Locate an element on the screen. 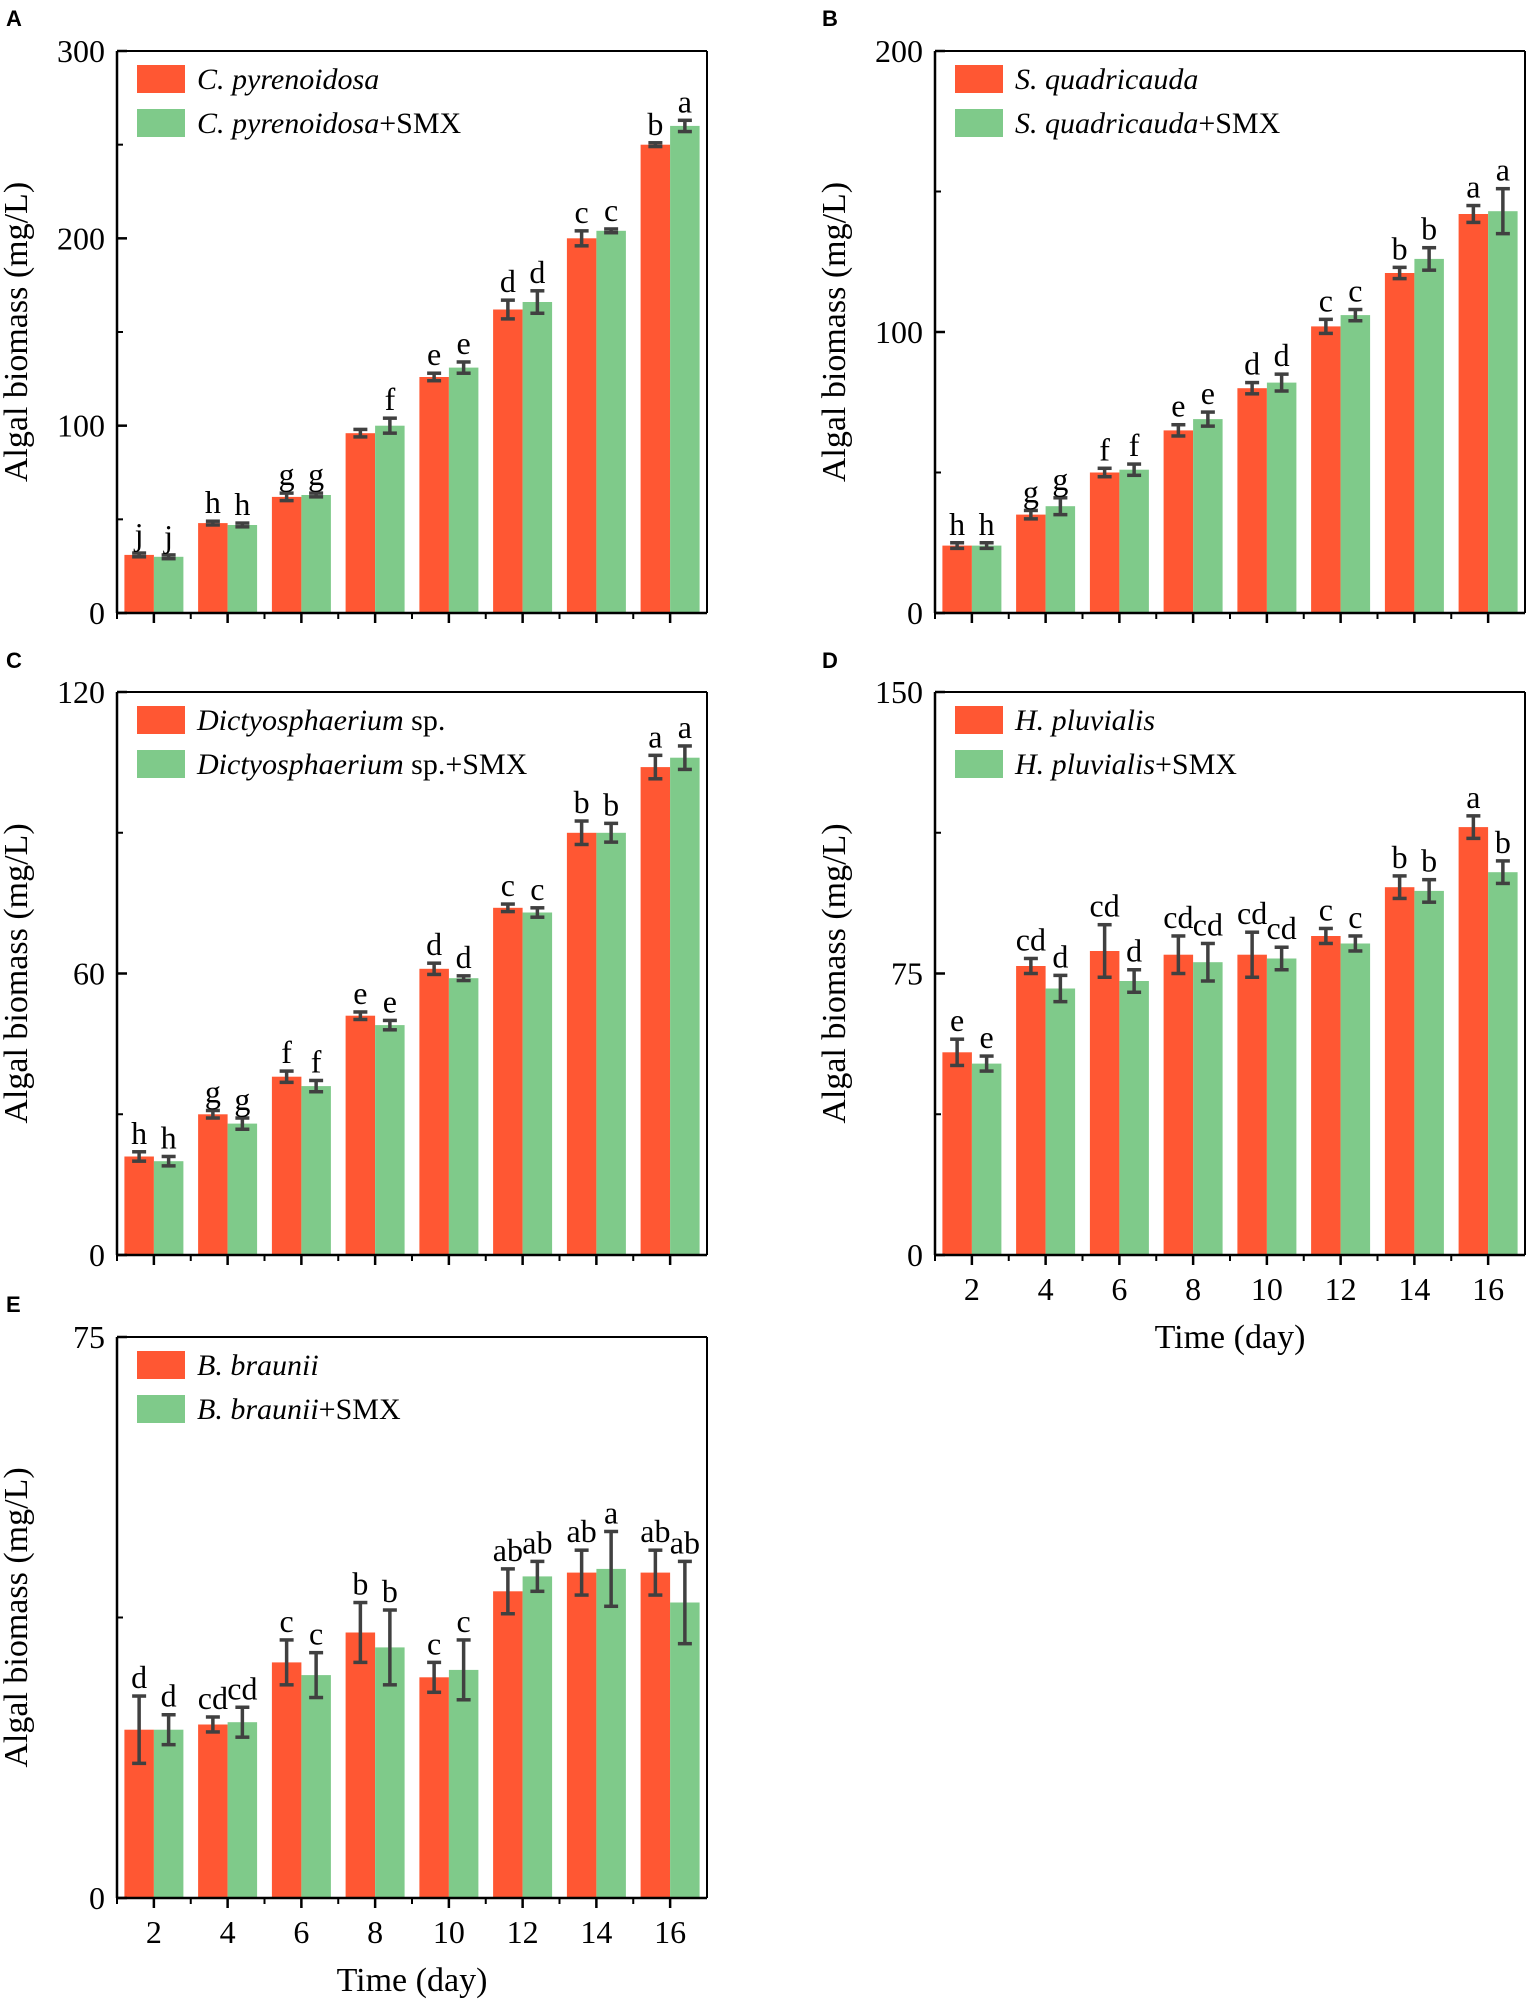 This screenshot has width=1531, height=2014. significance-label: g is located at coordinates (1060, 479).